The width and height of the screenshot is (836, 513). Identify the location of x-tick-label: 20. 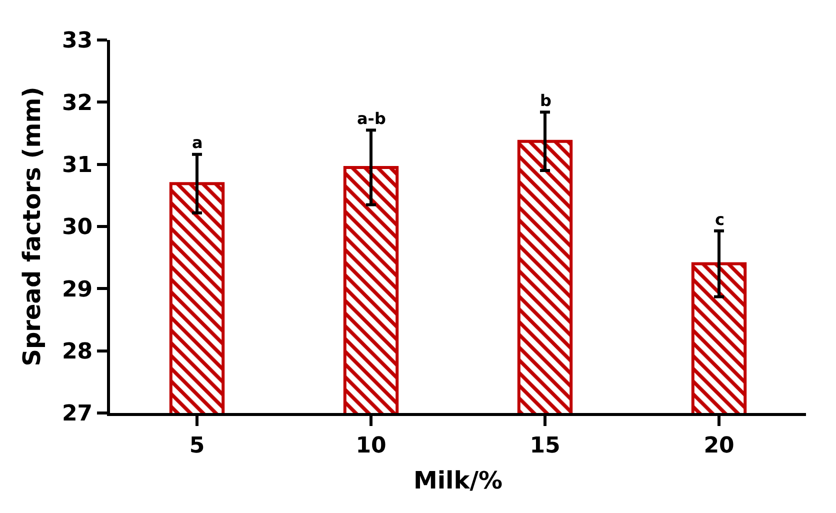
(719, 445).